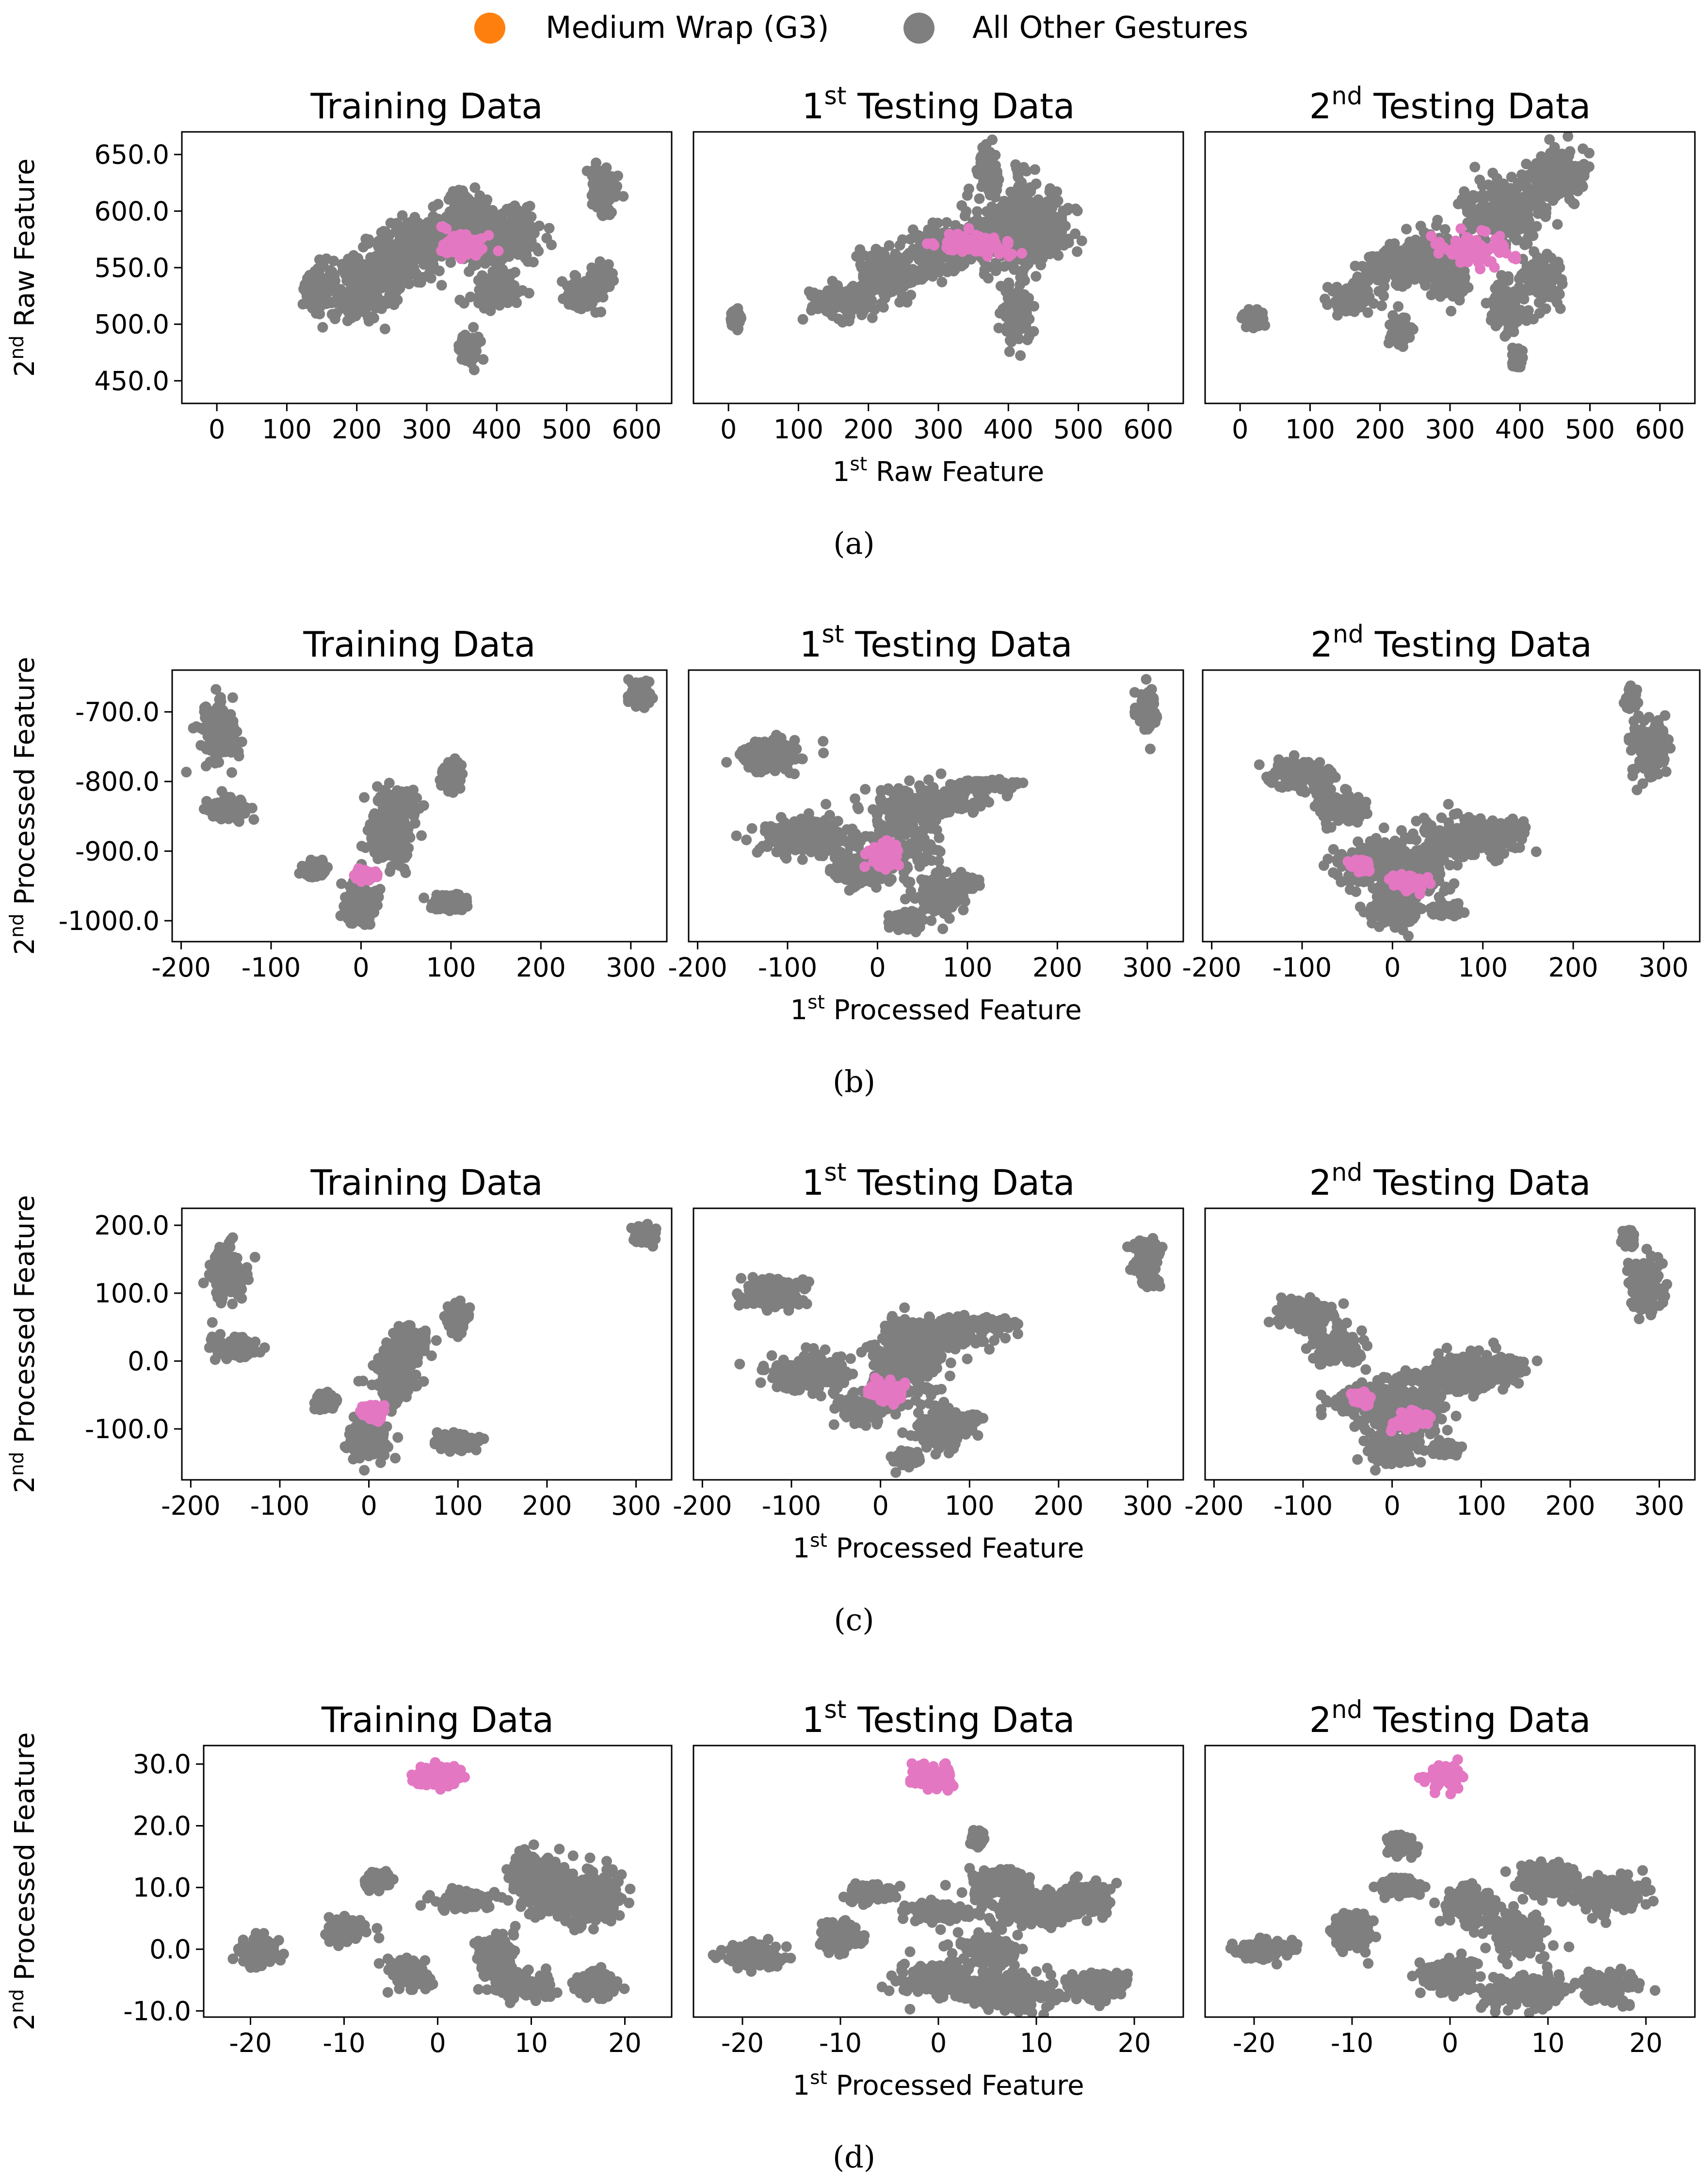 The height and width of the screenshot is (2180, 1708). I want to click on label-number: 1, so click(813, 106).